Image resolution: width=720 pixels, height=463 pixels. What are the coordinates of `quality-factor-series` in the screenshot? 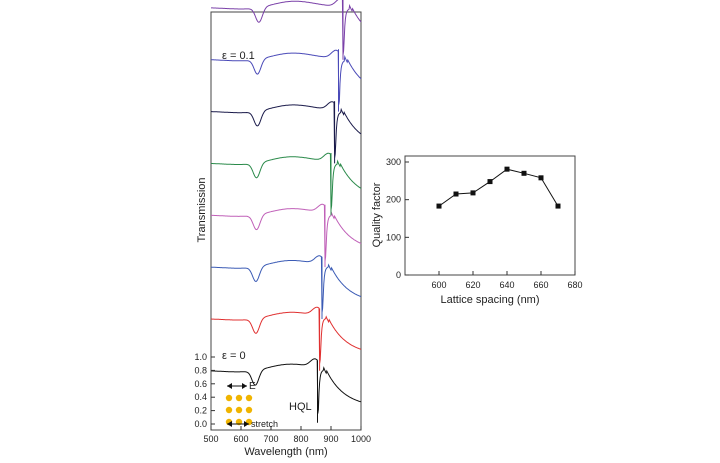 It's located at (498, 187).